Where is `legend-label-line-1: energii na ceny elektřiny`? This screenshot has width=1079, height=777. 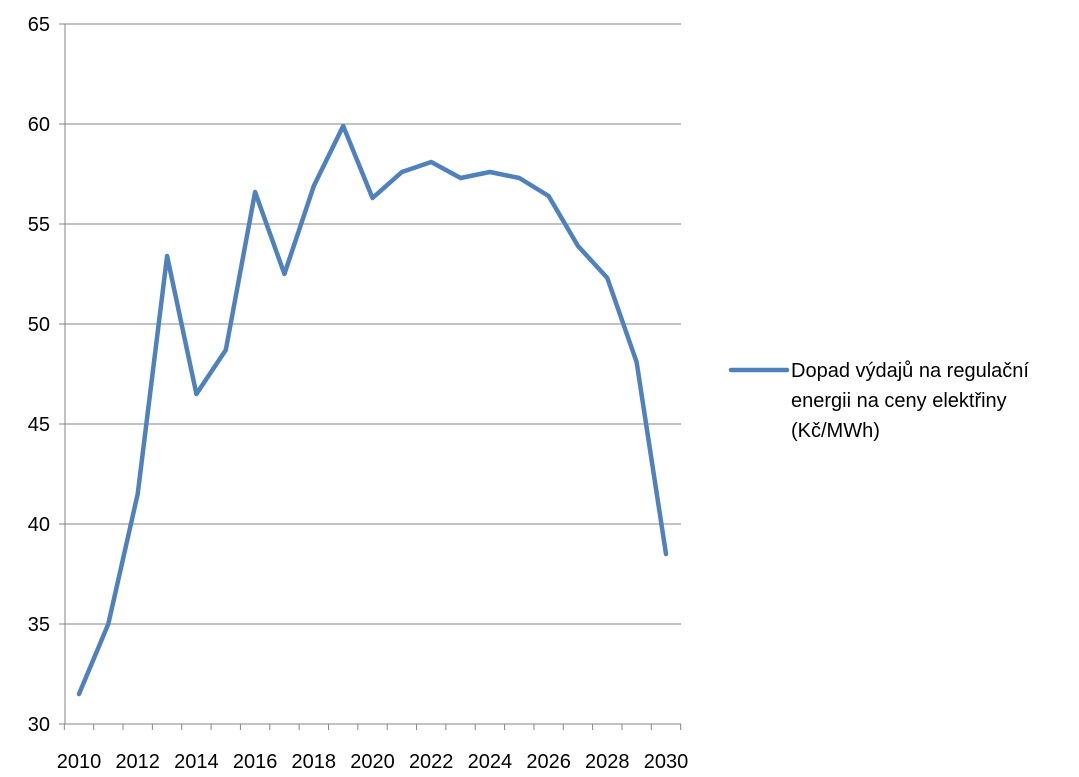 legend-label-line-1: energii na ceny elektřiny is located at coordinates (899, 401).